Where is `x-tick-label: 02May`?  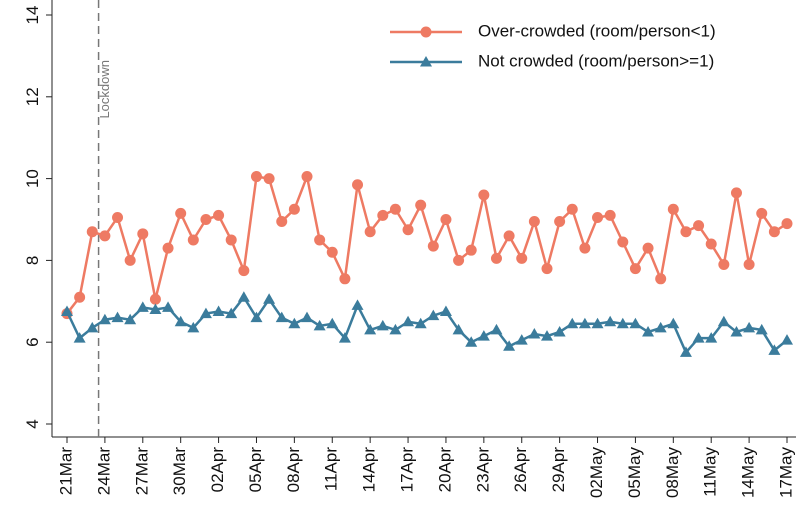
x-tick-label: 02May is located at coordinates (596, 473).